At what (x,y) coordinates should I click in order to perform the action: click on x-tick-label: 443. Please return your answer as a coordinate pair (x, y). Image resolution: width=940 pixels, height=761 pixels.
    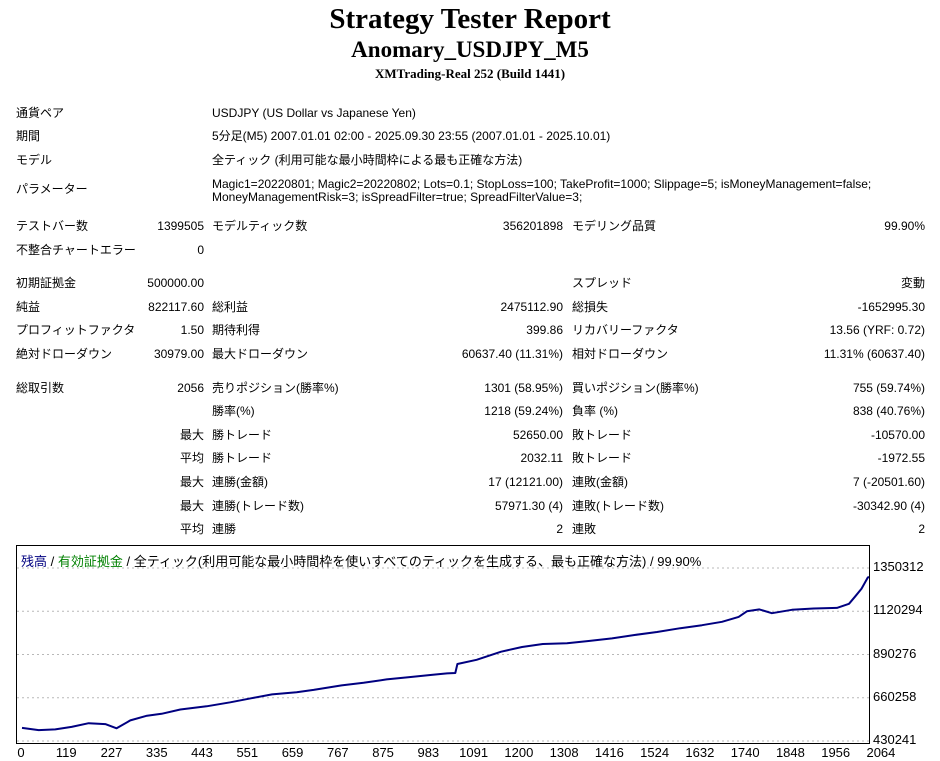
    Looking at the image, I should click on (202, 752).